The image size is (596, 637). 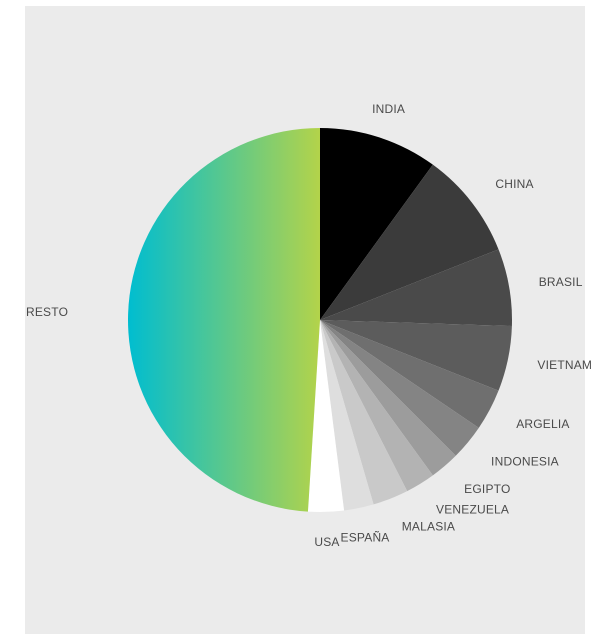 I want to click on pie-label-india: INDIA, so click(x=388, y=109).